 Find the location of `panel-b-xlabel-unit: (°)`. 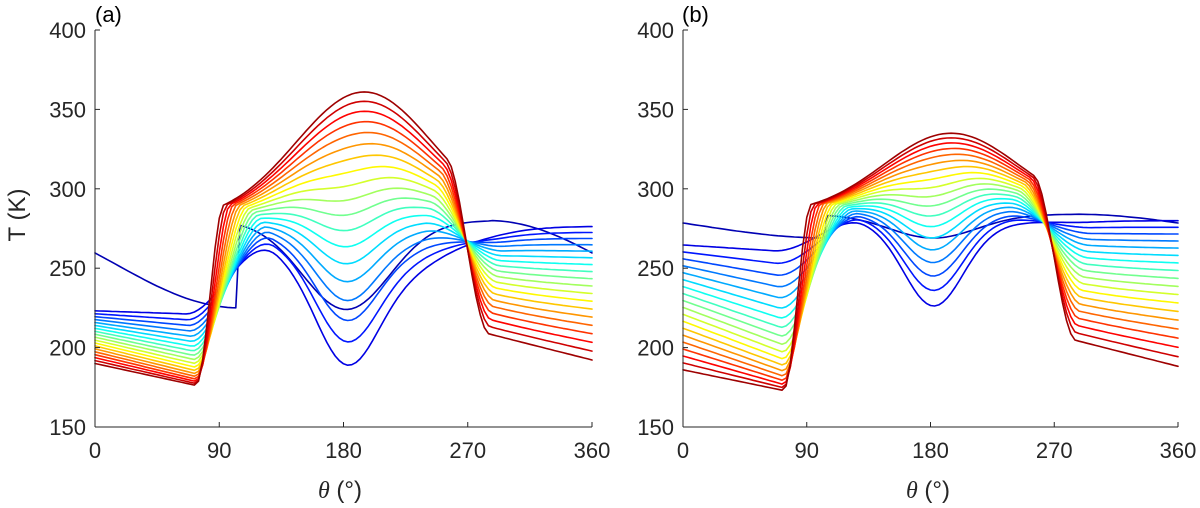

panel-b-xlabel-unit: (°) is located at coordinates (934, 490).